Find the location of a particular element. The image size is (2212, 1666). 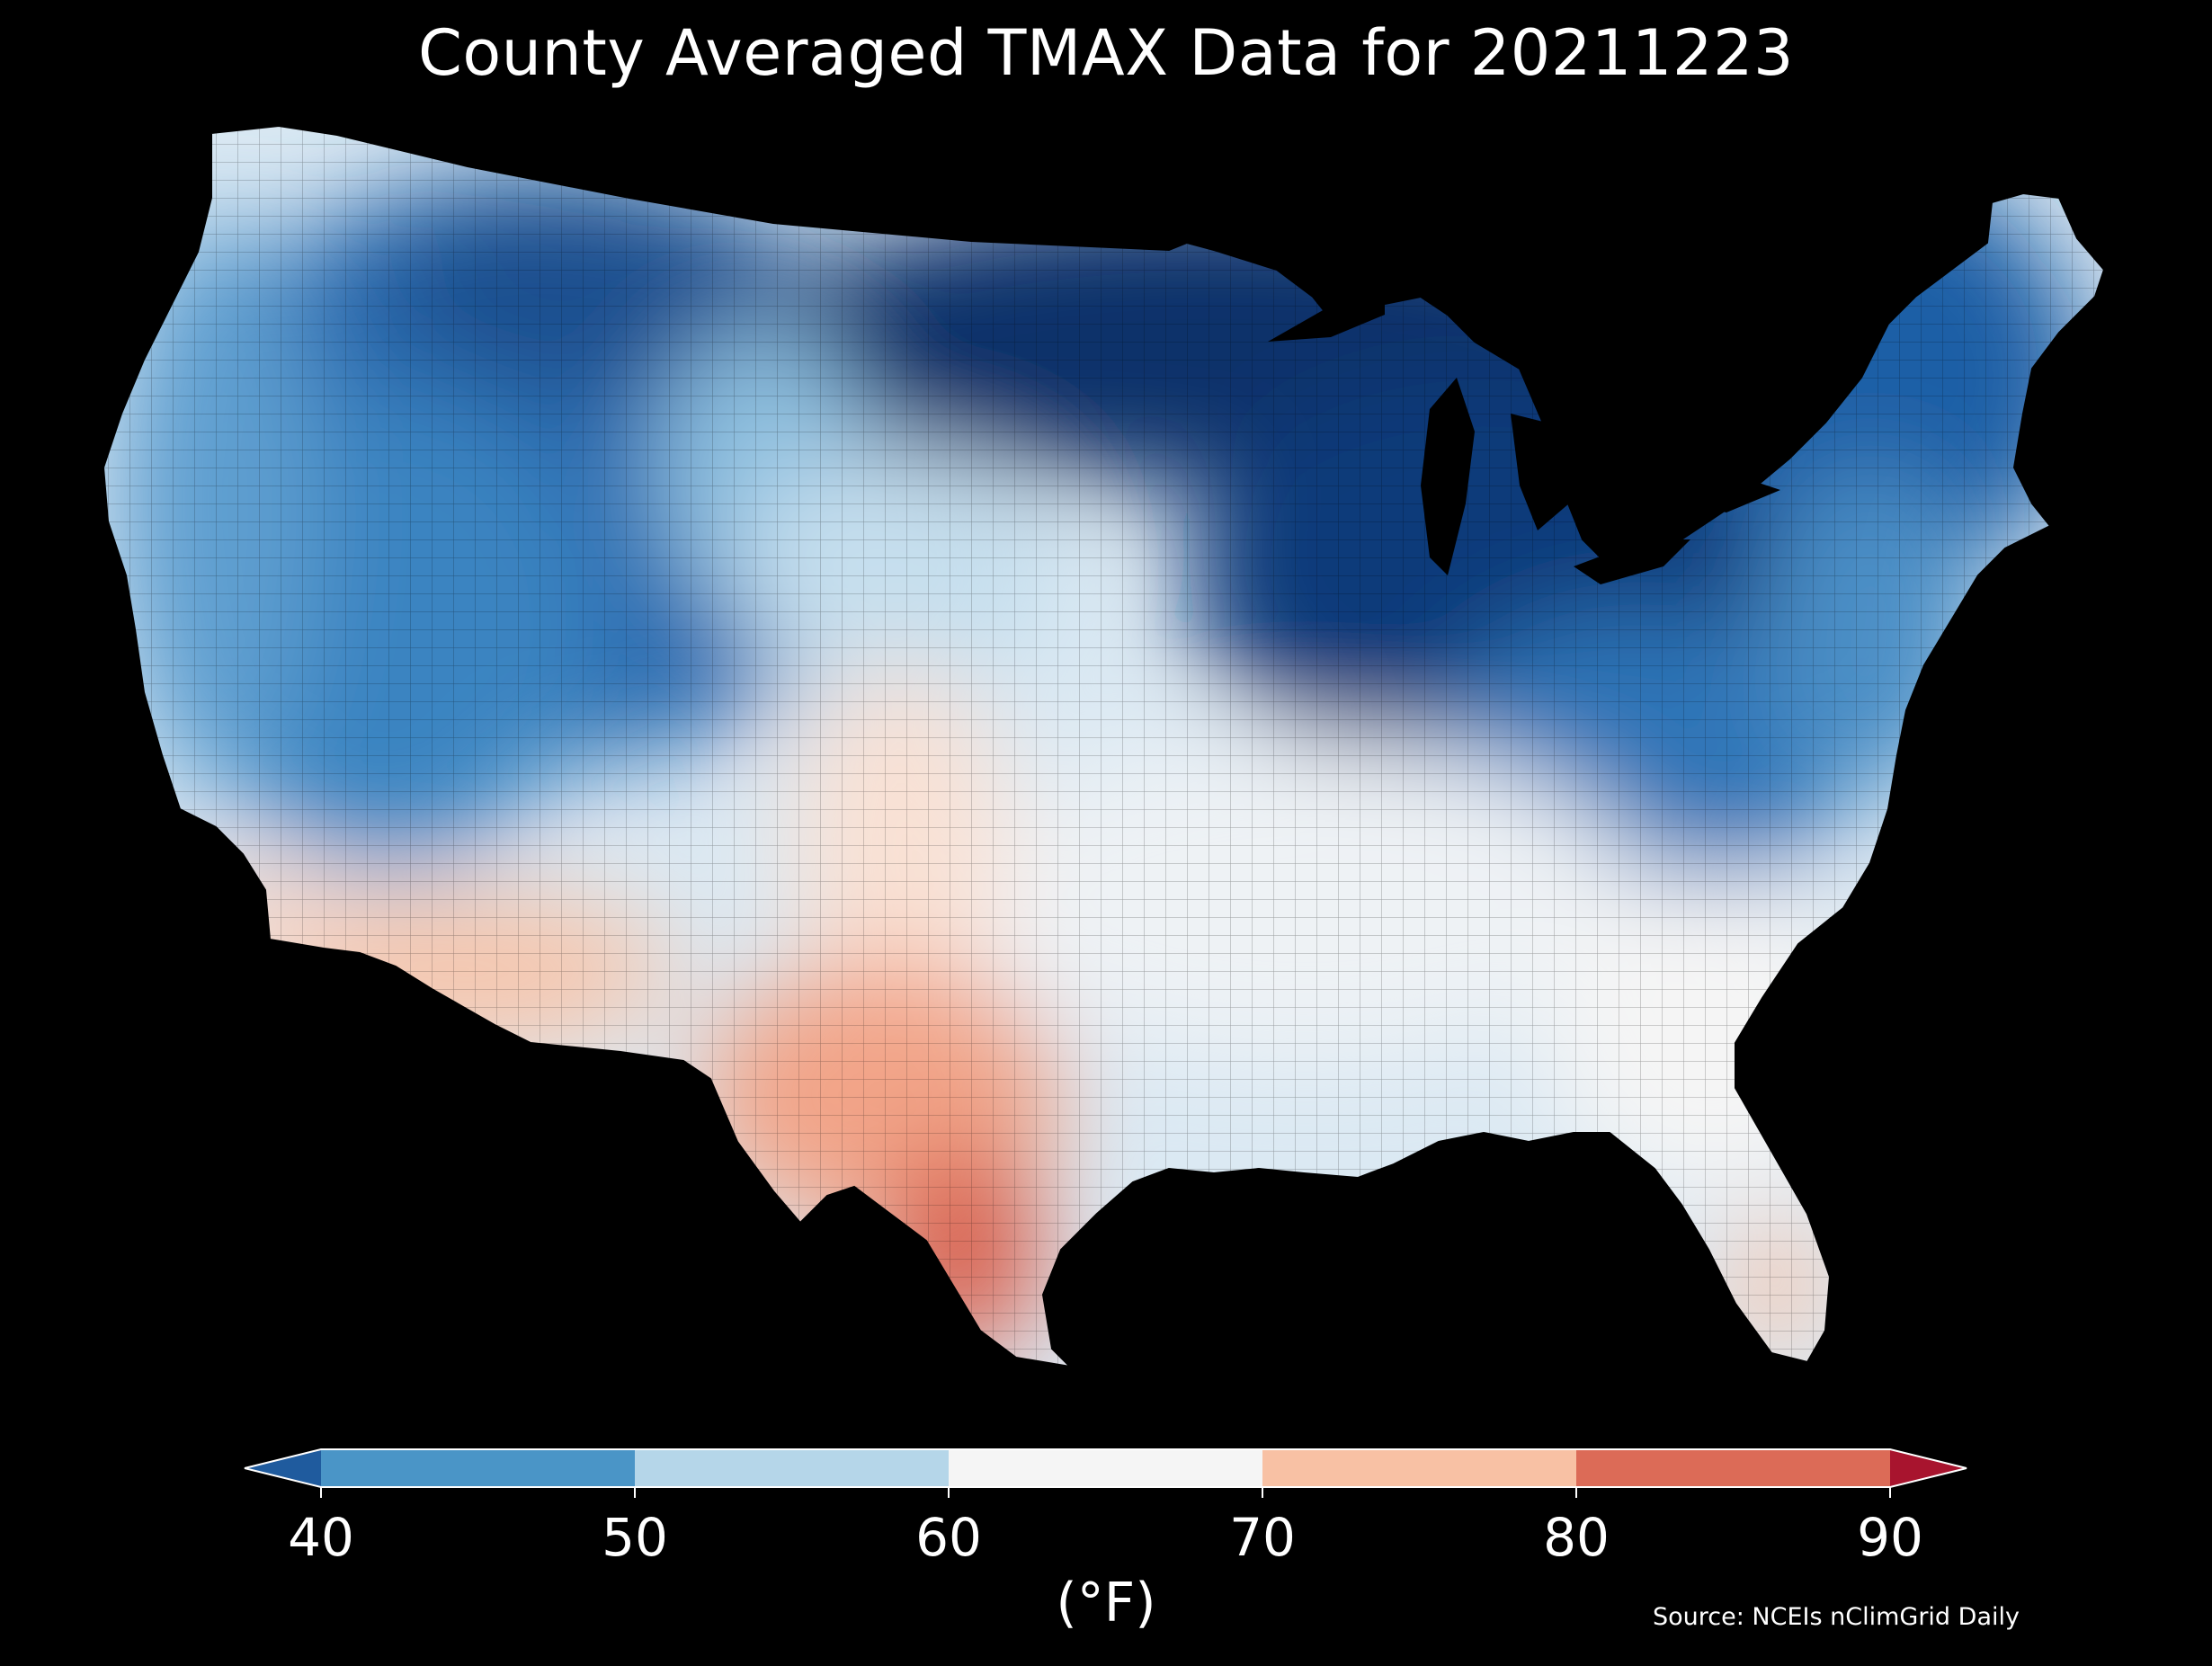

colorbar-tick-label: 40 is located at coordinates (321, 1537).